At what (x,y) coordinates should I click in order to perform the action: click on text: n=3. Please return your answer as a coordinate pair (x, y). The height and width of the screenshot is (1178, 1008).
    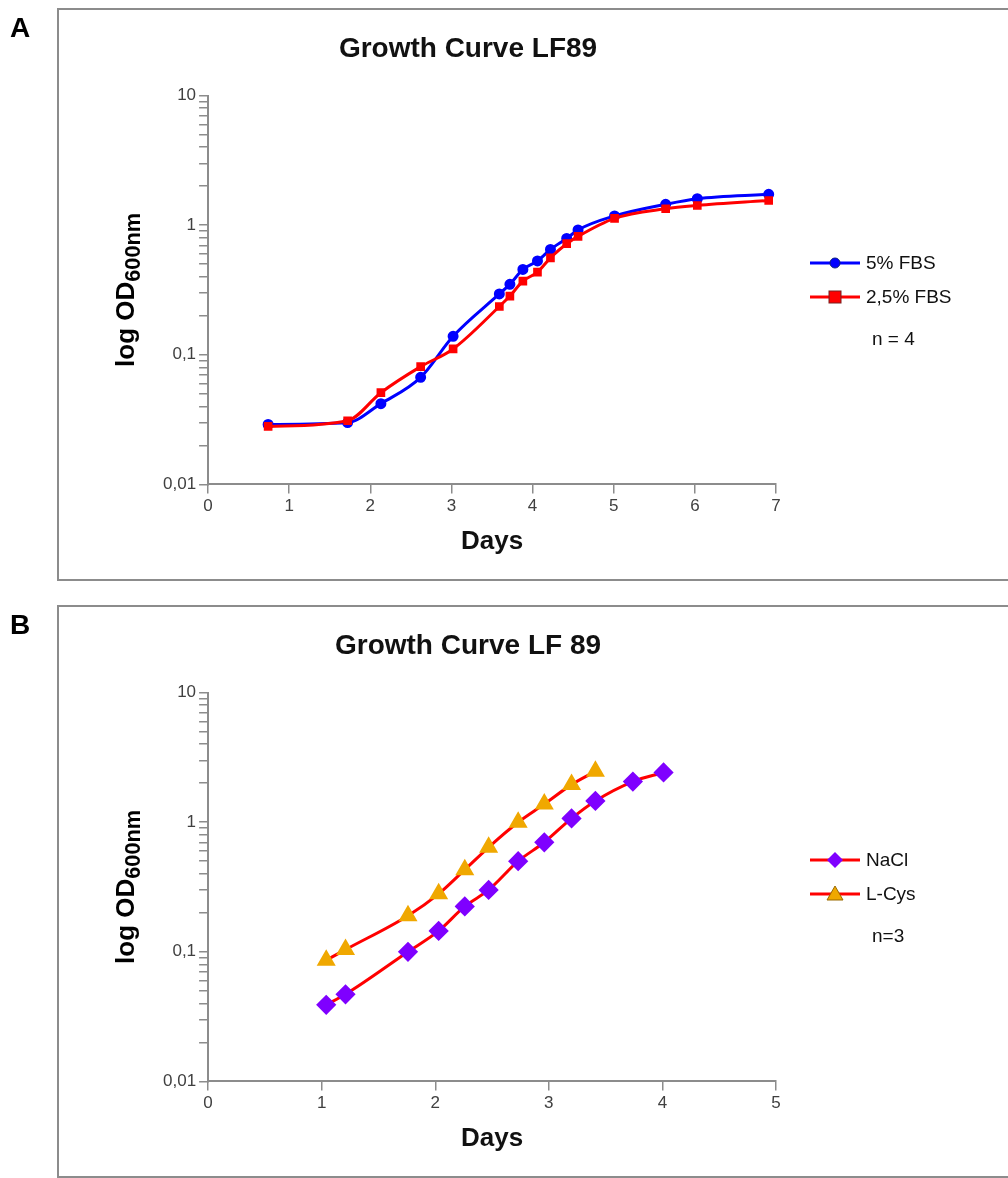
    Looking at the image, I should click on (888, 936).